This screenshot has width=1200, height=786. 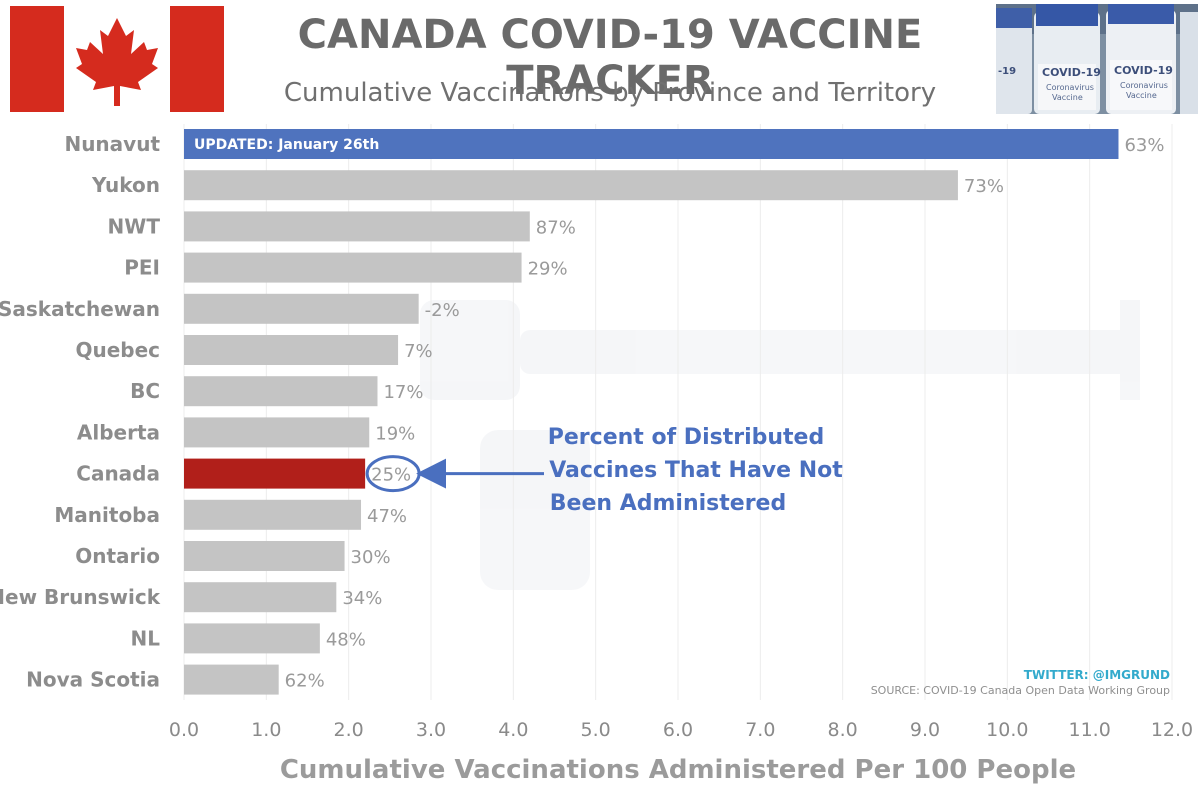 I want to click on vial-label-3: Coronavirus, so click(x=1070, y=87).